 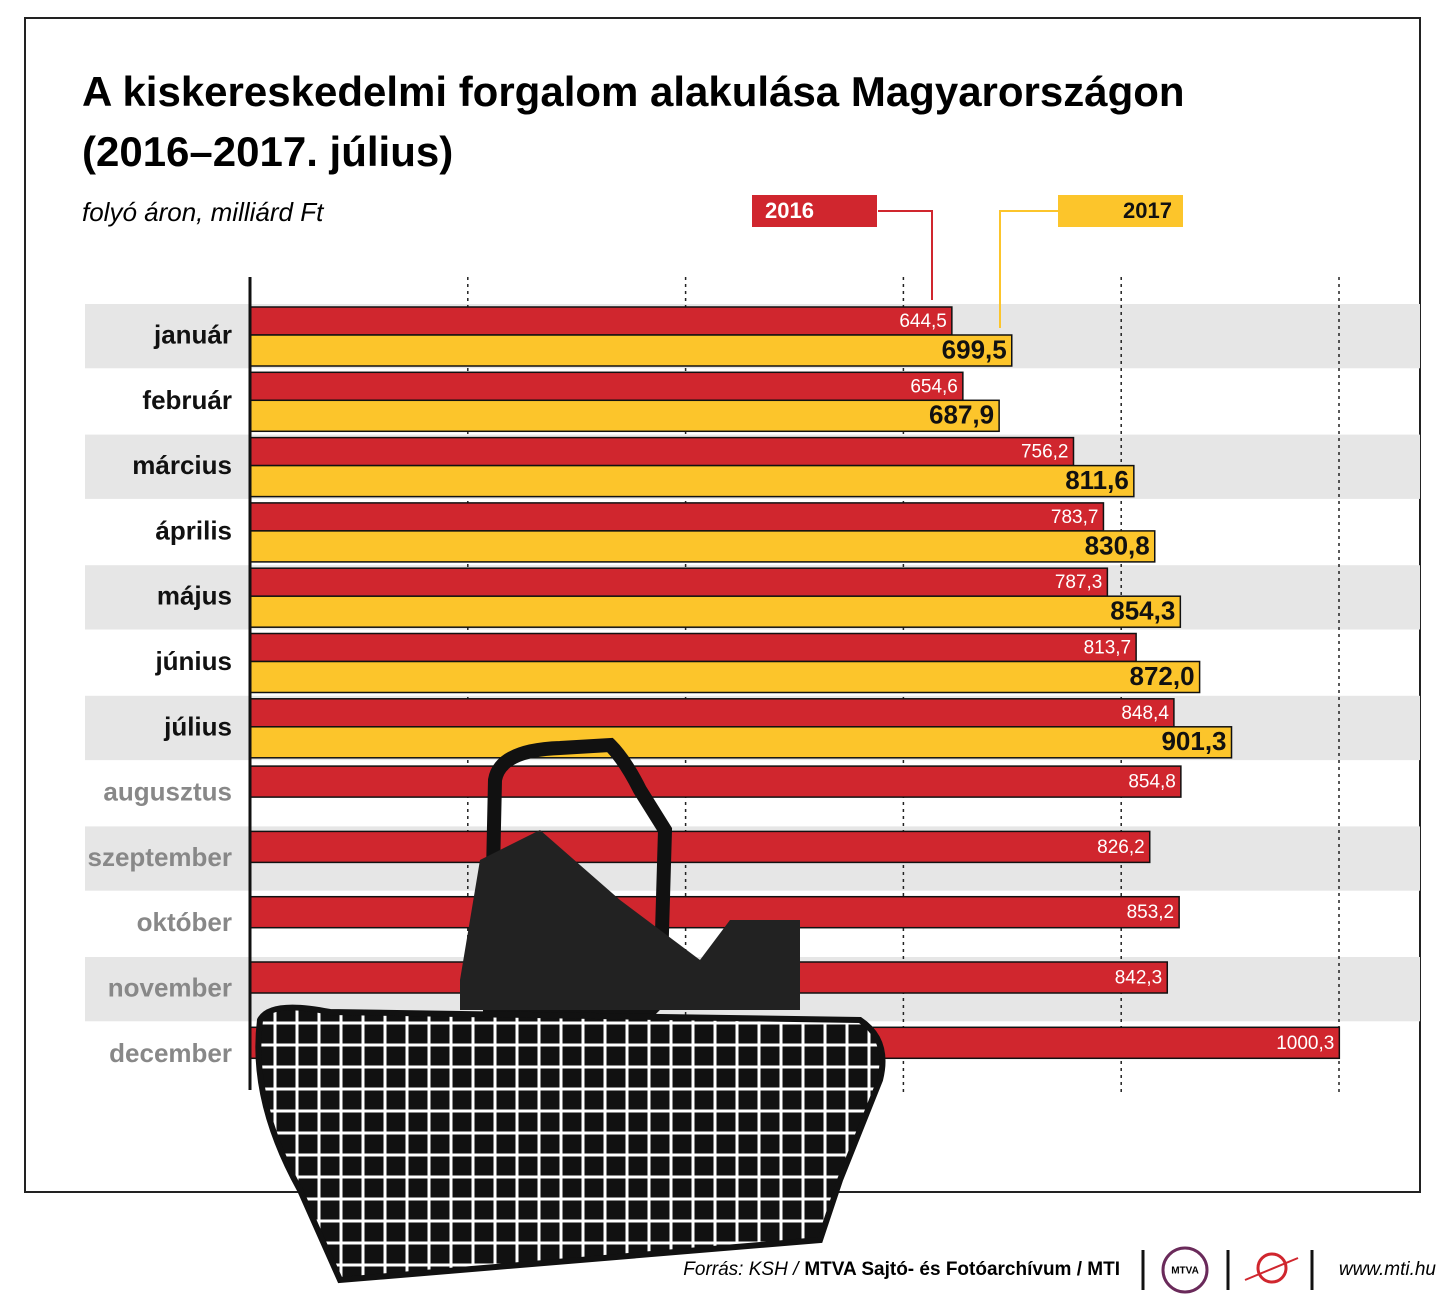 What do you see at coordinates (1045, 452) in the screenshot?
I see `value-label: 756,2` at bounding box center [1045, 452].